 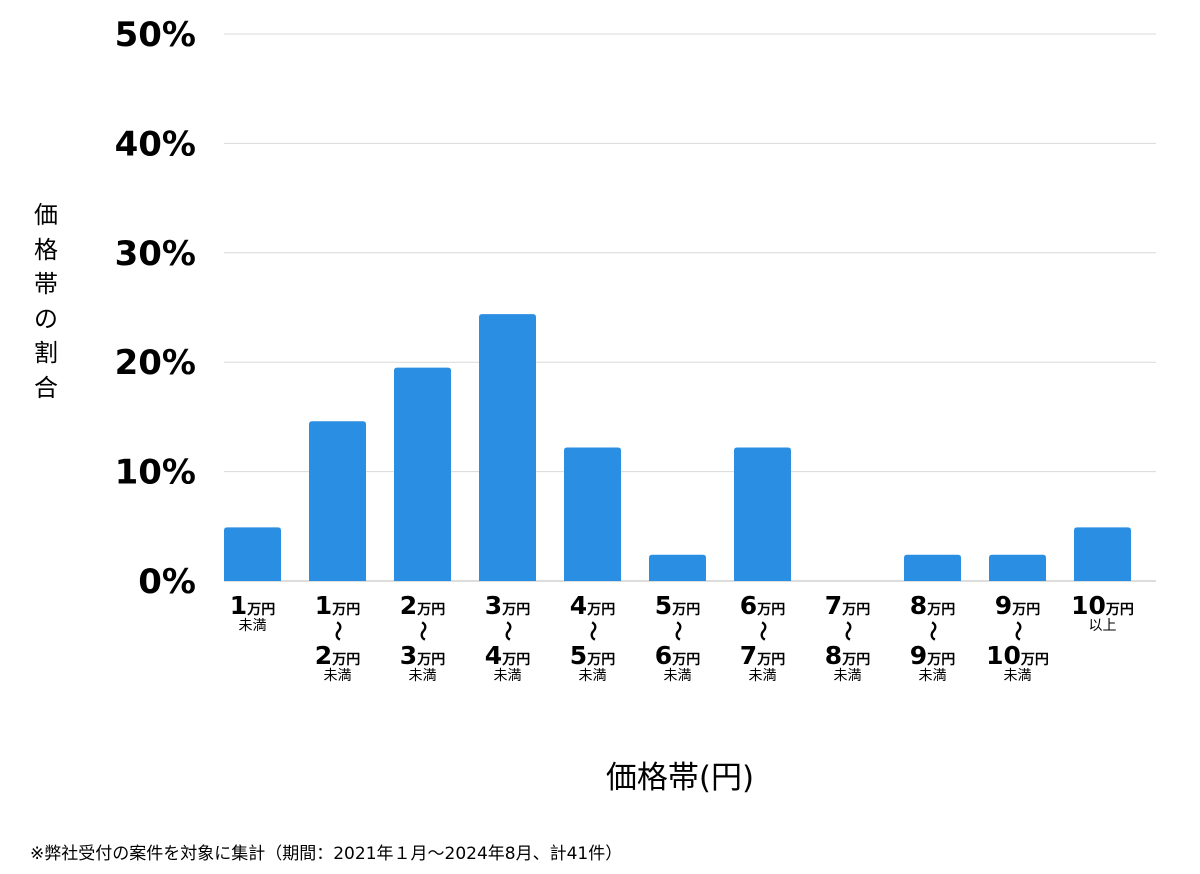 I want to click on x-tick-label: 5万円〜 6万円 未満, so click(x=677, y=637).